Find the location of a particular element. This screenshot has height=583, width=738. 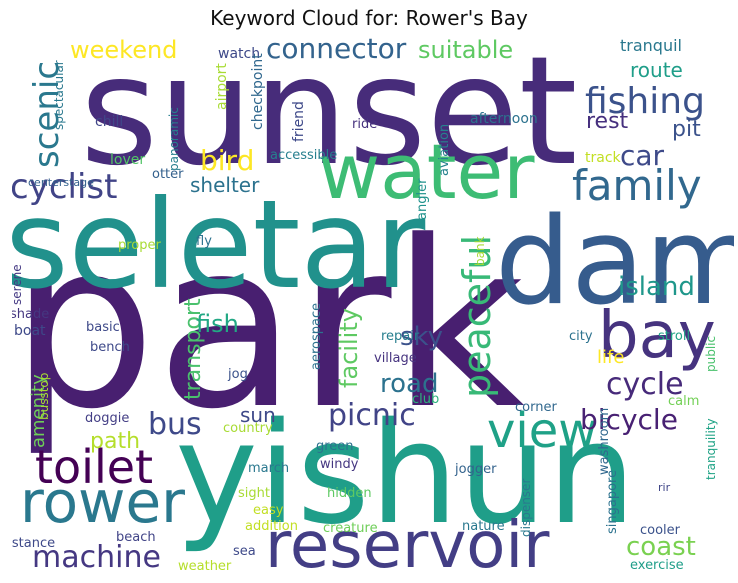

keyword-easy: easy is located at coordinates (268, 510).